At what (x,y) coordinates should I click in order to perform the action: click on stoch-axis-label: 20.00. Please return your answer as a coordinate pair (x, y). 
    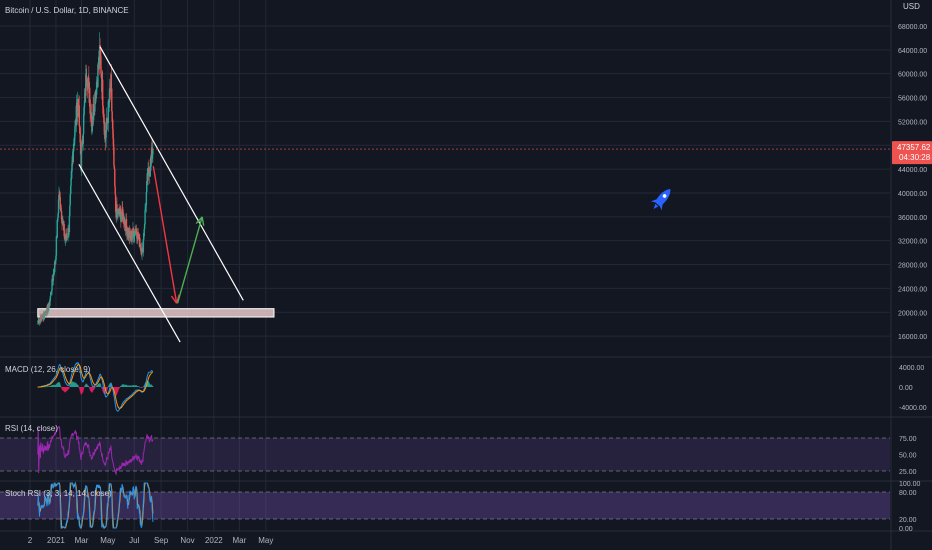
    Looking at the image, I should click on (908, 520).